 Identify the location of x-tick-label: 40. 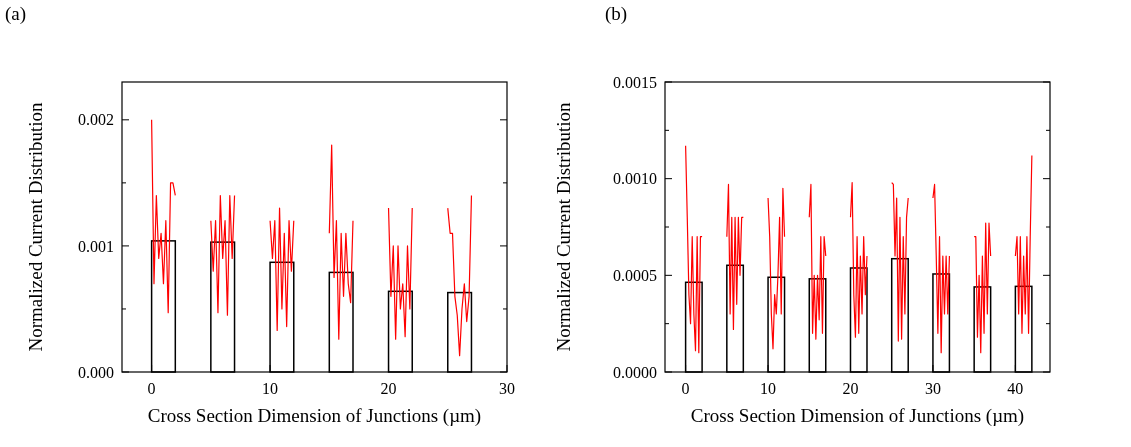
(1015, 388).